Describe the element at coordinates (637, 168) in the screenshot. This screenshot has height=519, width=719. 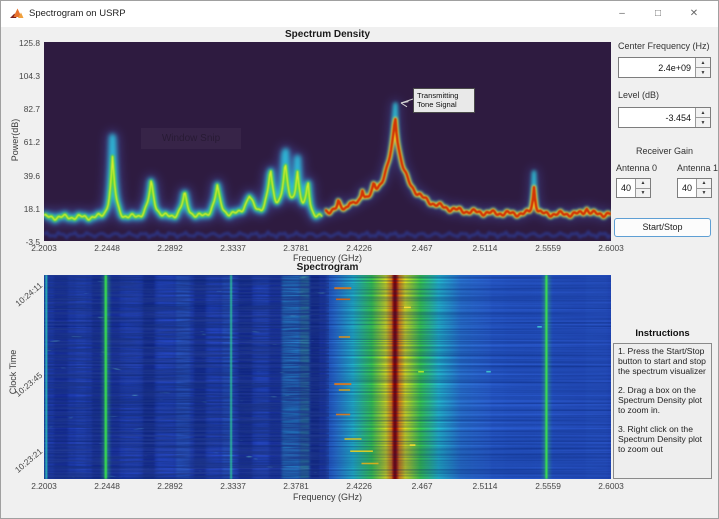
I see `antenna0-label: Antenna 0` at that location.